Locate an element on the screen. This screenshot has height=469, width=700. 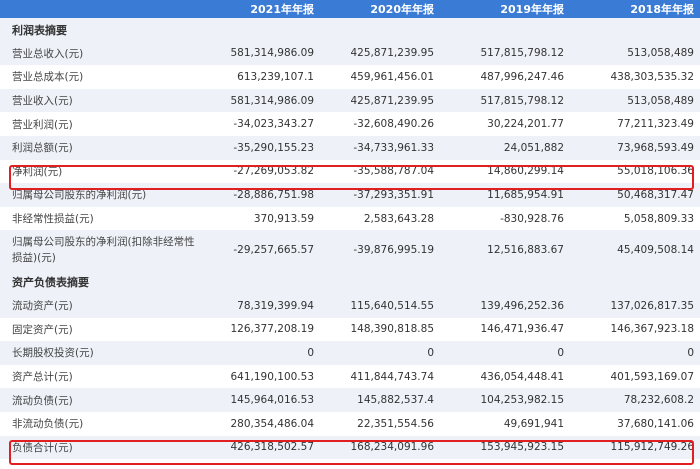
row-value: -34,733,961.33 is located at coordinates (380, 147).